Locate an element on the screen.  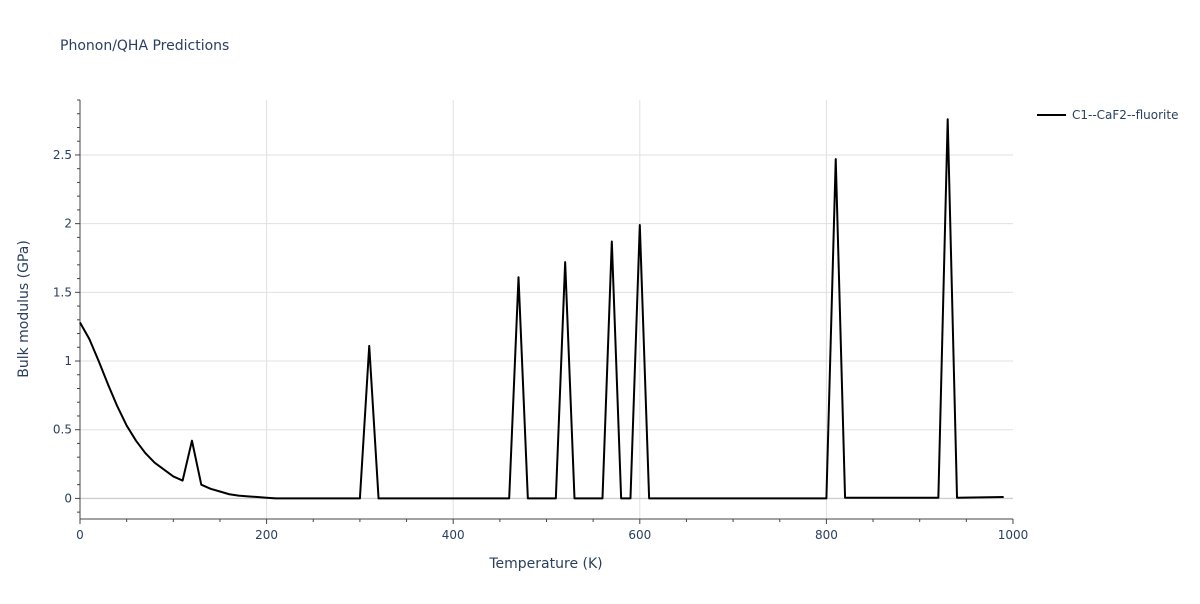
legend-label: C1--CaF2--fluorite is located at coordinates (1125, 115).